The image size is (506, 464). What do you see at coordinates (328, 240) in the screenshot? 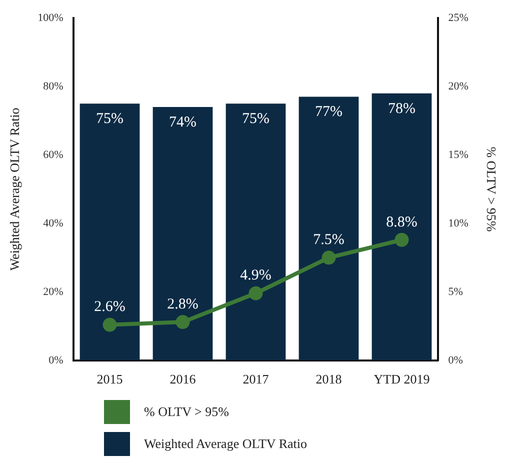
I see `data-label: 7.5%` at bounding box center [328, 240].